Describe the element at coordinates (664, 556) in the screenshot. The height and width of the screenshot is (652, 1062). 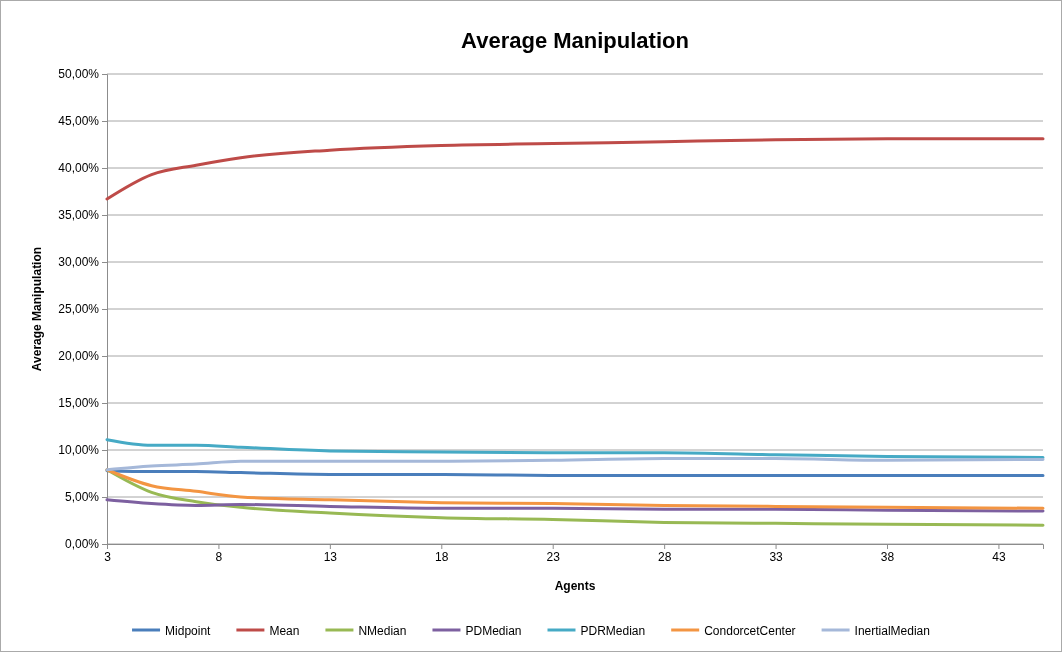
I see `x-tick-label: 28` at that location.